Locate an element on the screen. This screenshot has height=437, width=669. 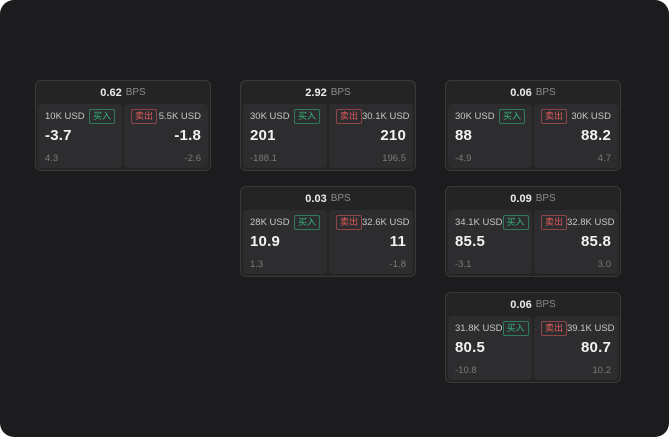
sell-price: 80.7 is located at coordinates (596, 347).